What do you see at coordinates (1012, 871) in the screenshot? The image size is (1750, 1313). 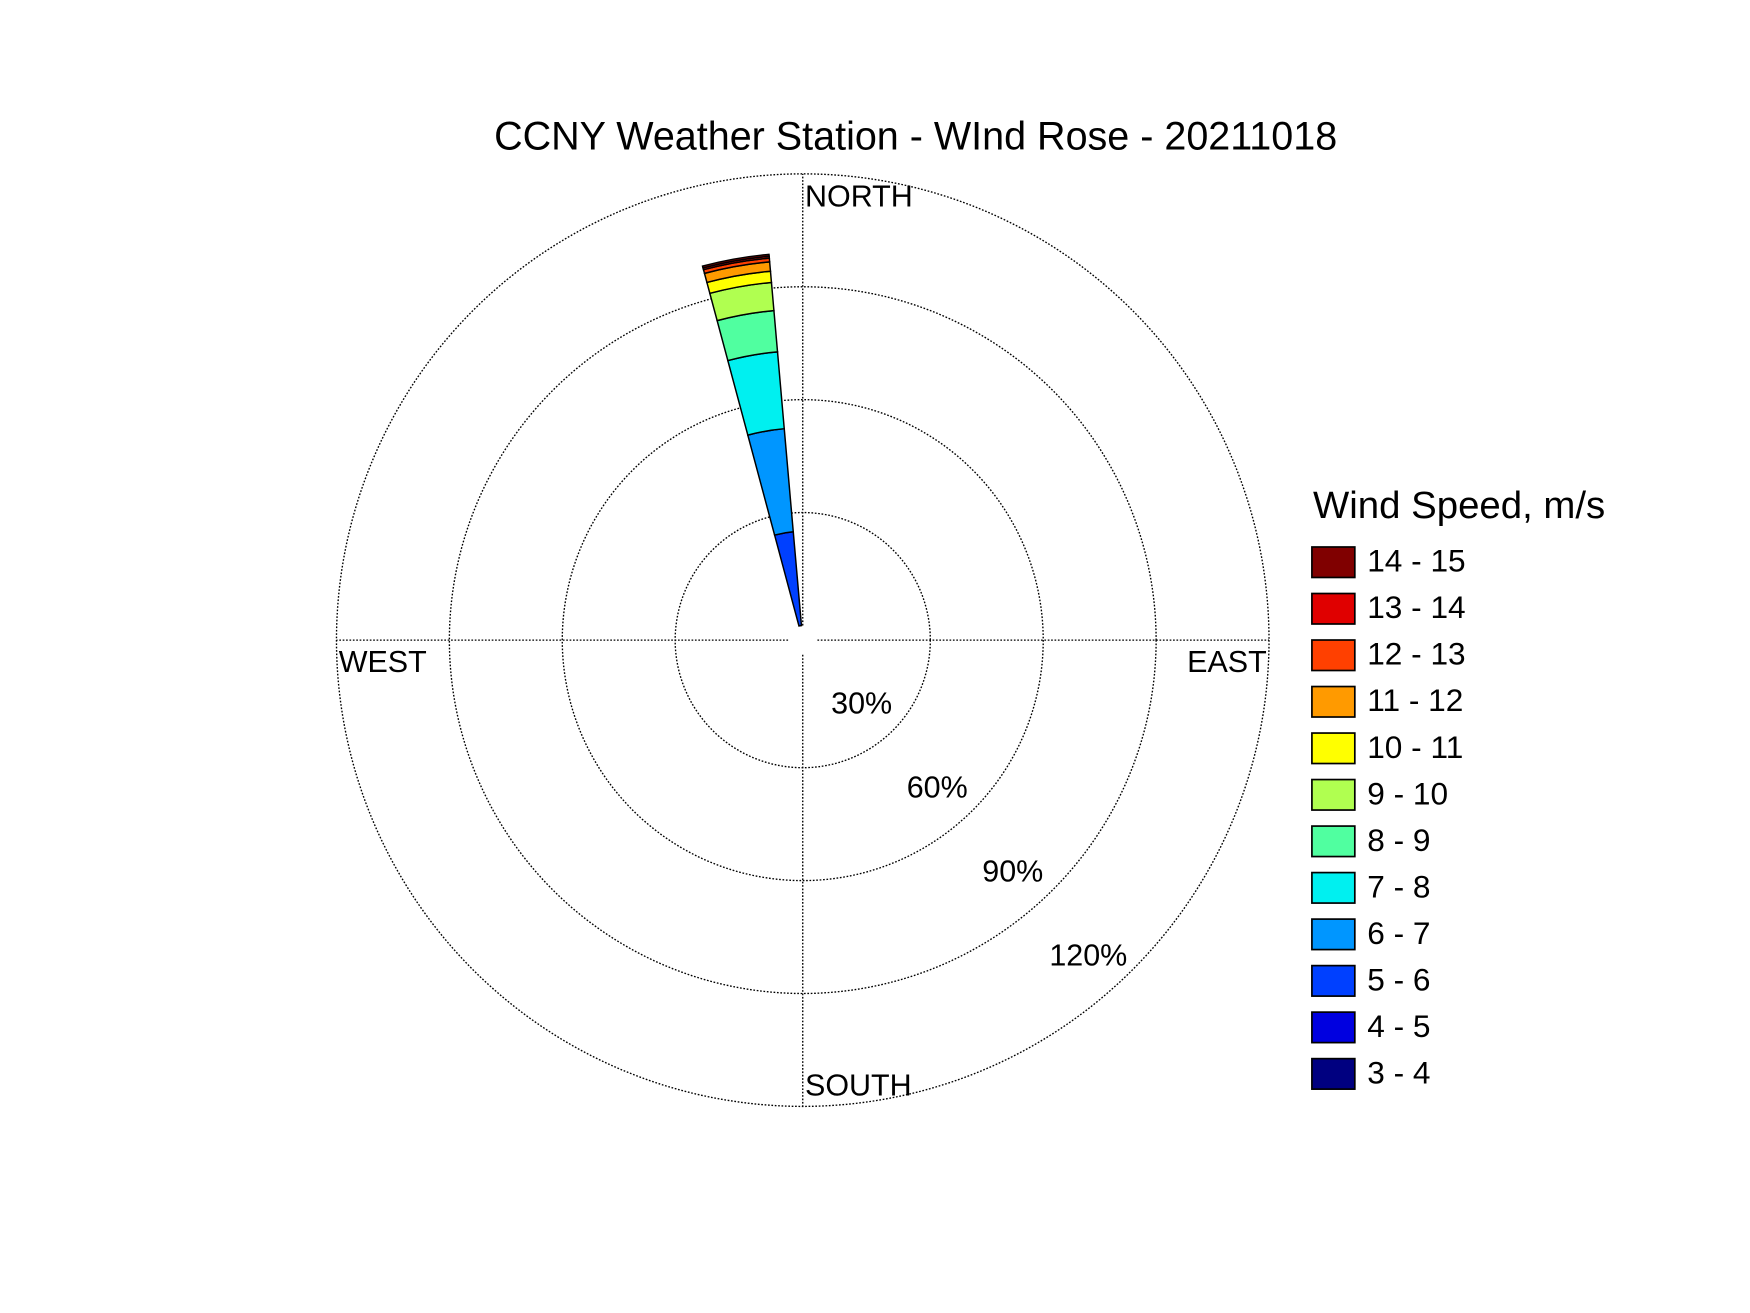 I see `r-tick-label: 90%` at bounding box center [1012, 871].